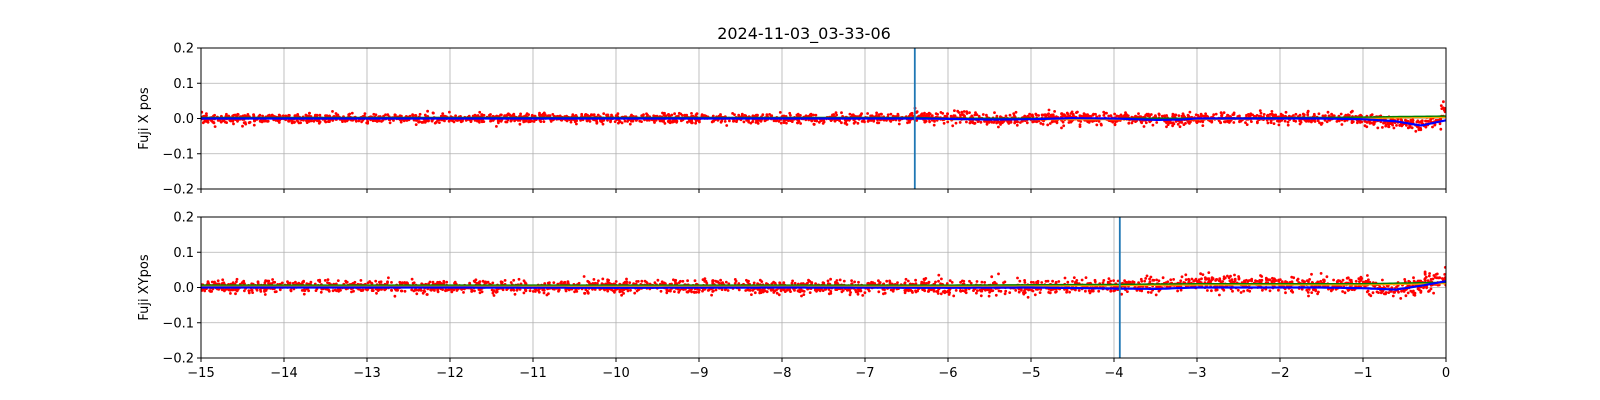 This screenshot has height=400, width=1600. What do you see at coordinates (183, 84) in the screenshot?
I see `y-tick-label: 0.1` at bounding box center [183, 84].